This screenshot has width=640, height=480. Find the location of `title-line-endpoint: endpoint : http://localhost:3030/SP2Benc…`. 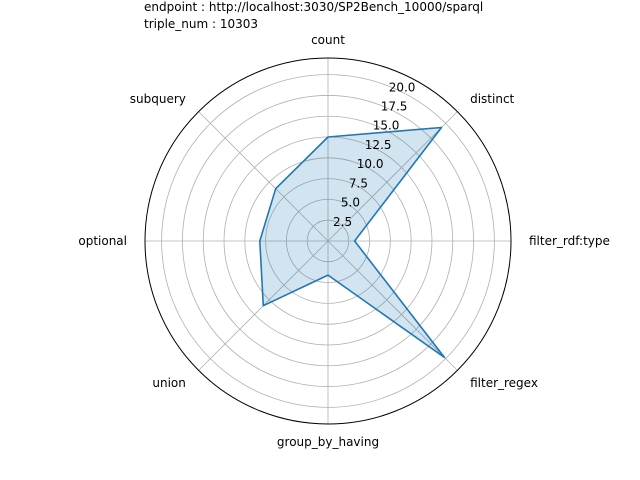

title-line-endpoint: endpoint : http://localhost:3030/SP2Benc… is located at coordinates (313, 7).